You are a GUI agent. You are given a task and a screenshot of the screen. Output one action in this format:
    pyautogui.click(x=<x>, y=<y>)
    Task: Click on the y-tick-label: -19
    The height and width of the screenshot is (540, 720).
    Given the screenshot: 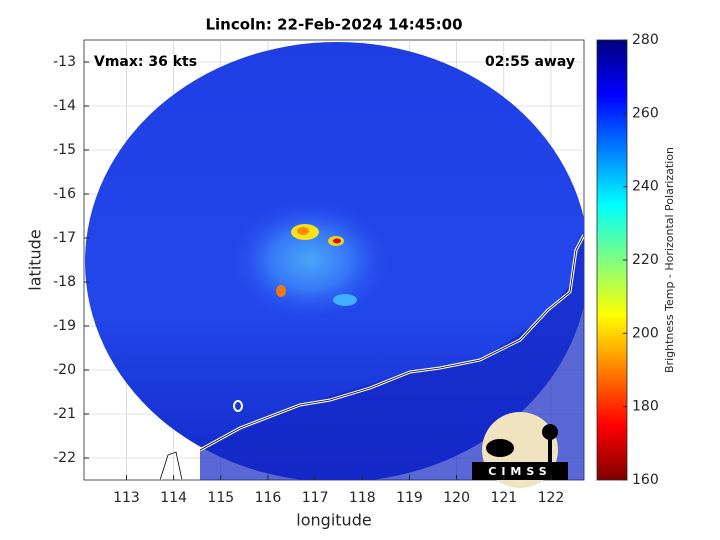 What is the action you would take?
    pyautogui.click(x=64, y=326)
    